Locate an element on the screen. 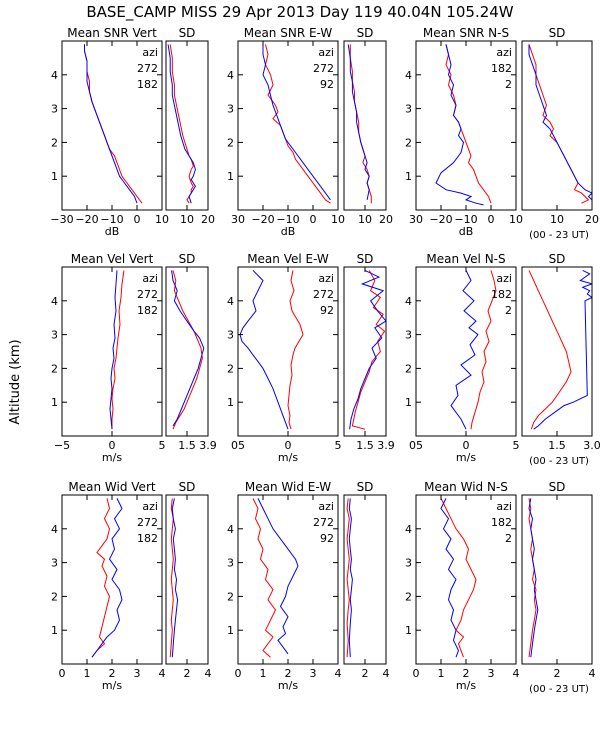  panel-0-0: −30 −20 −10 0 10 1 2 3 4 Mean SNR Vert dB azi 272 182 is located at coordinates (109, 132).